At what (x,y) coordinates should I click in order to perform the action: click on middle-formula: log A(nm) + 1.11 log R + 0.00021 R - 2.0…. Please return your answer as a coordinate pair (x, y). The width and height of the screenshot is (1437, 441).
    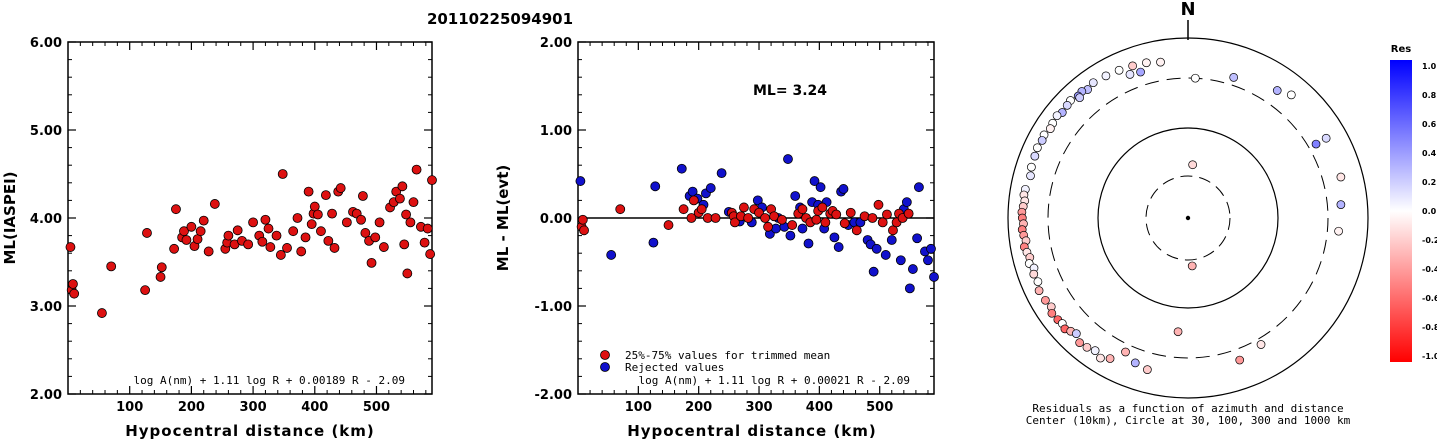
    Looking at the image, I should click on (774, 380).